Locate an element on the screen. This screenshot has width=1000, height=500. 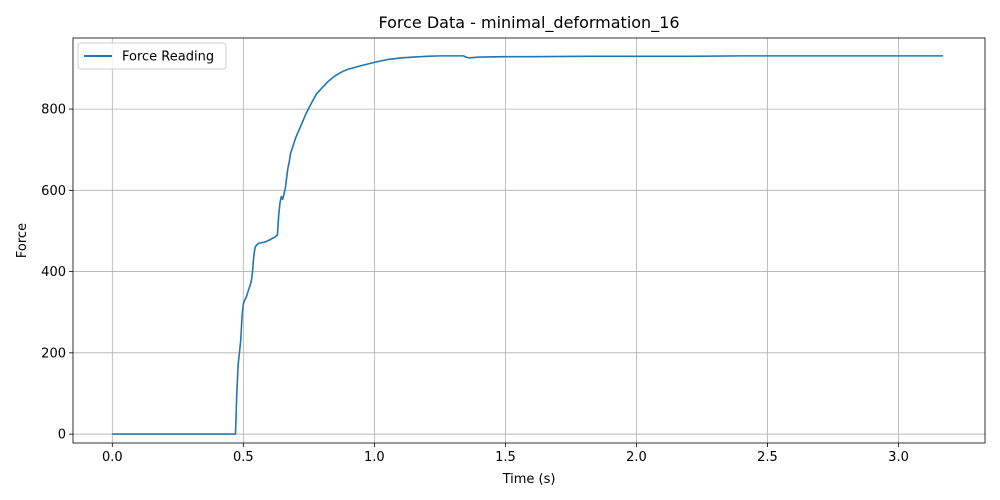
x-axis-ticks: 0.0 0.5 1.0 1.5 2.0 2.5 3.0 is located at coordinates (505, 454).